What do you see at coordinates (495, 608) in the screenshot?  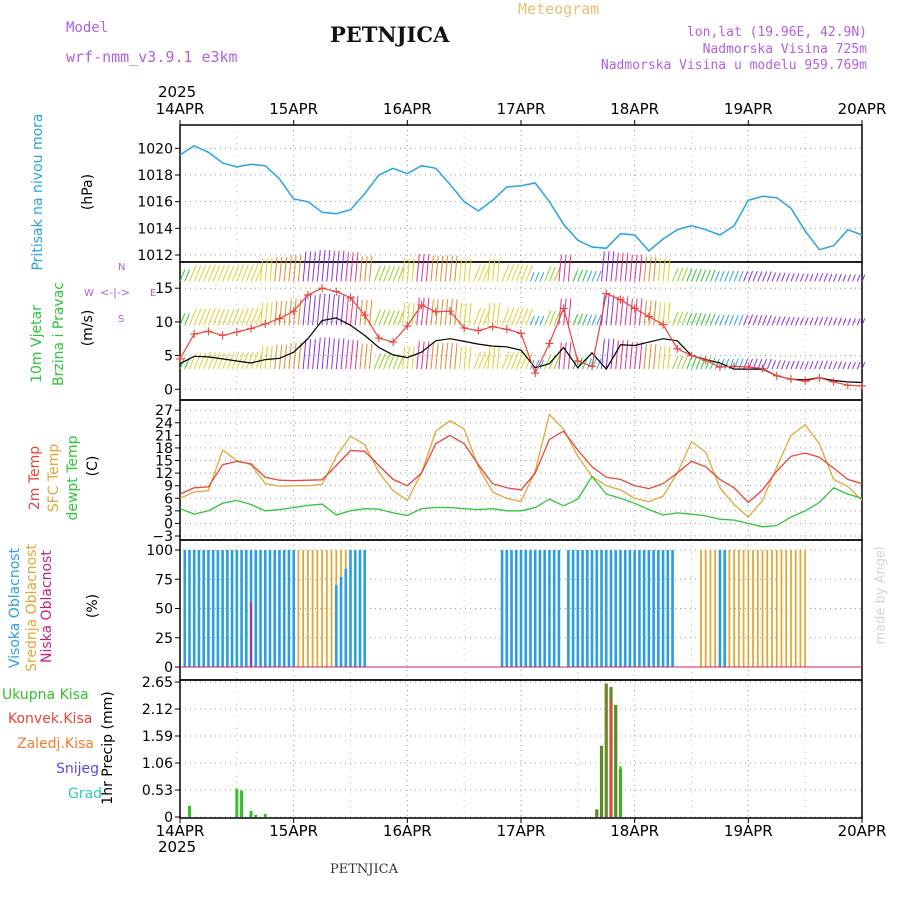 I see `cloud-bars` at bounding box center [495, 608].